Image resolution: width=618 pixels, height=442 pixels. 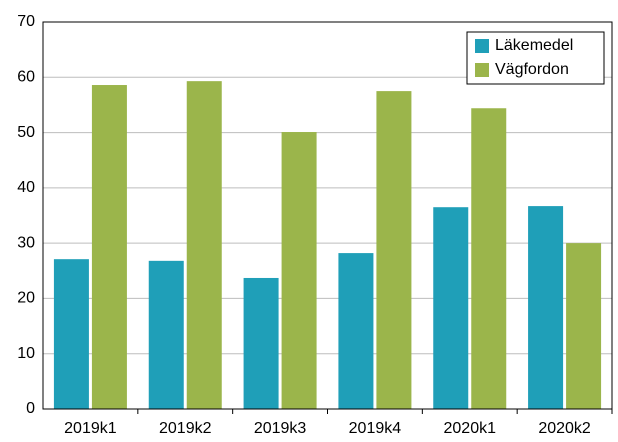 What do you see at coordinates (26, 298) in the screenshot?
I see `y-tick-label: 20` at bounding box center [26, 298].